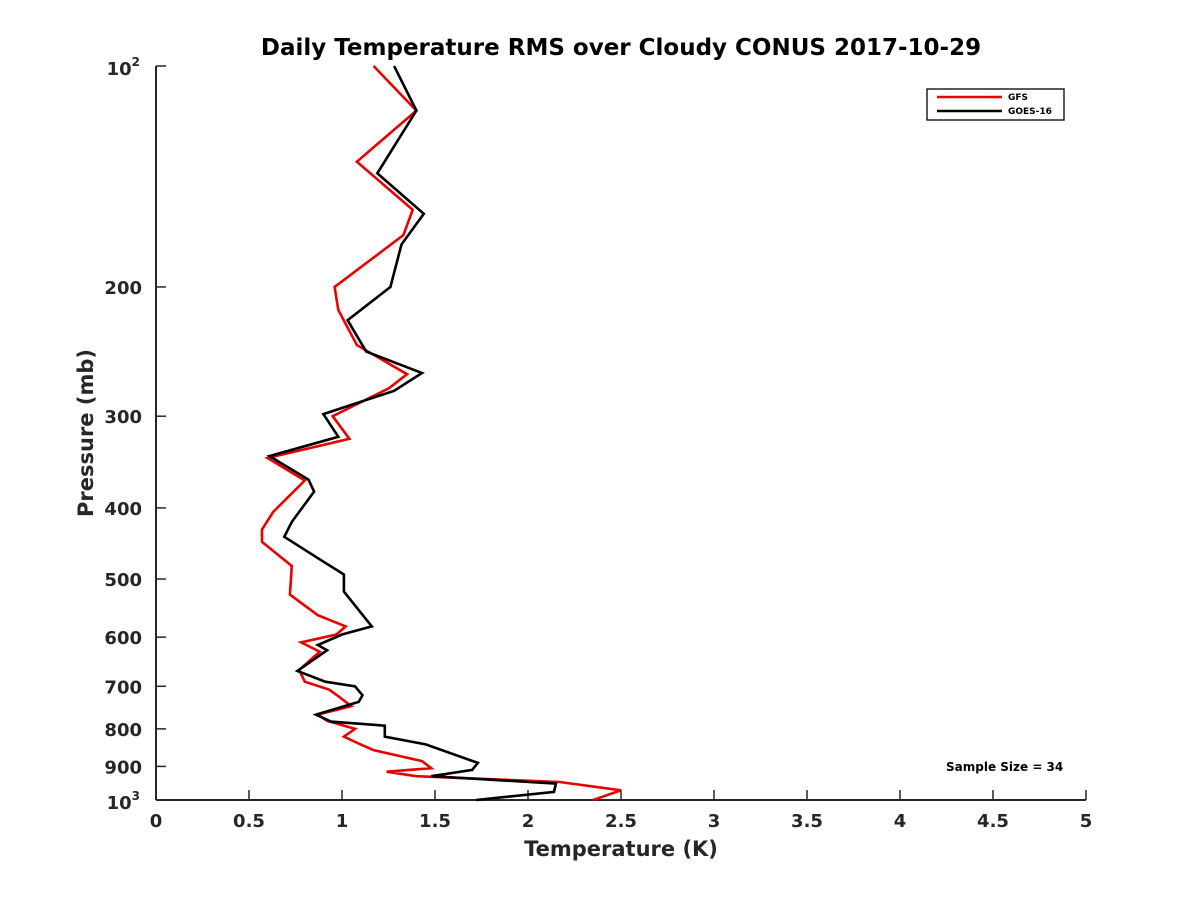 The image size is (1200, 900). I want to click on sample-size-annotation: Sample Size = 34, so click(1004, 767).